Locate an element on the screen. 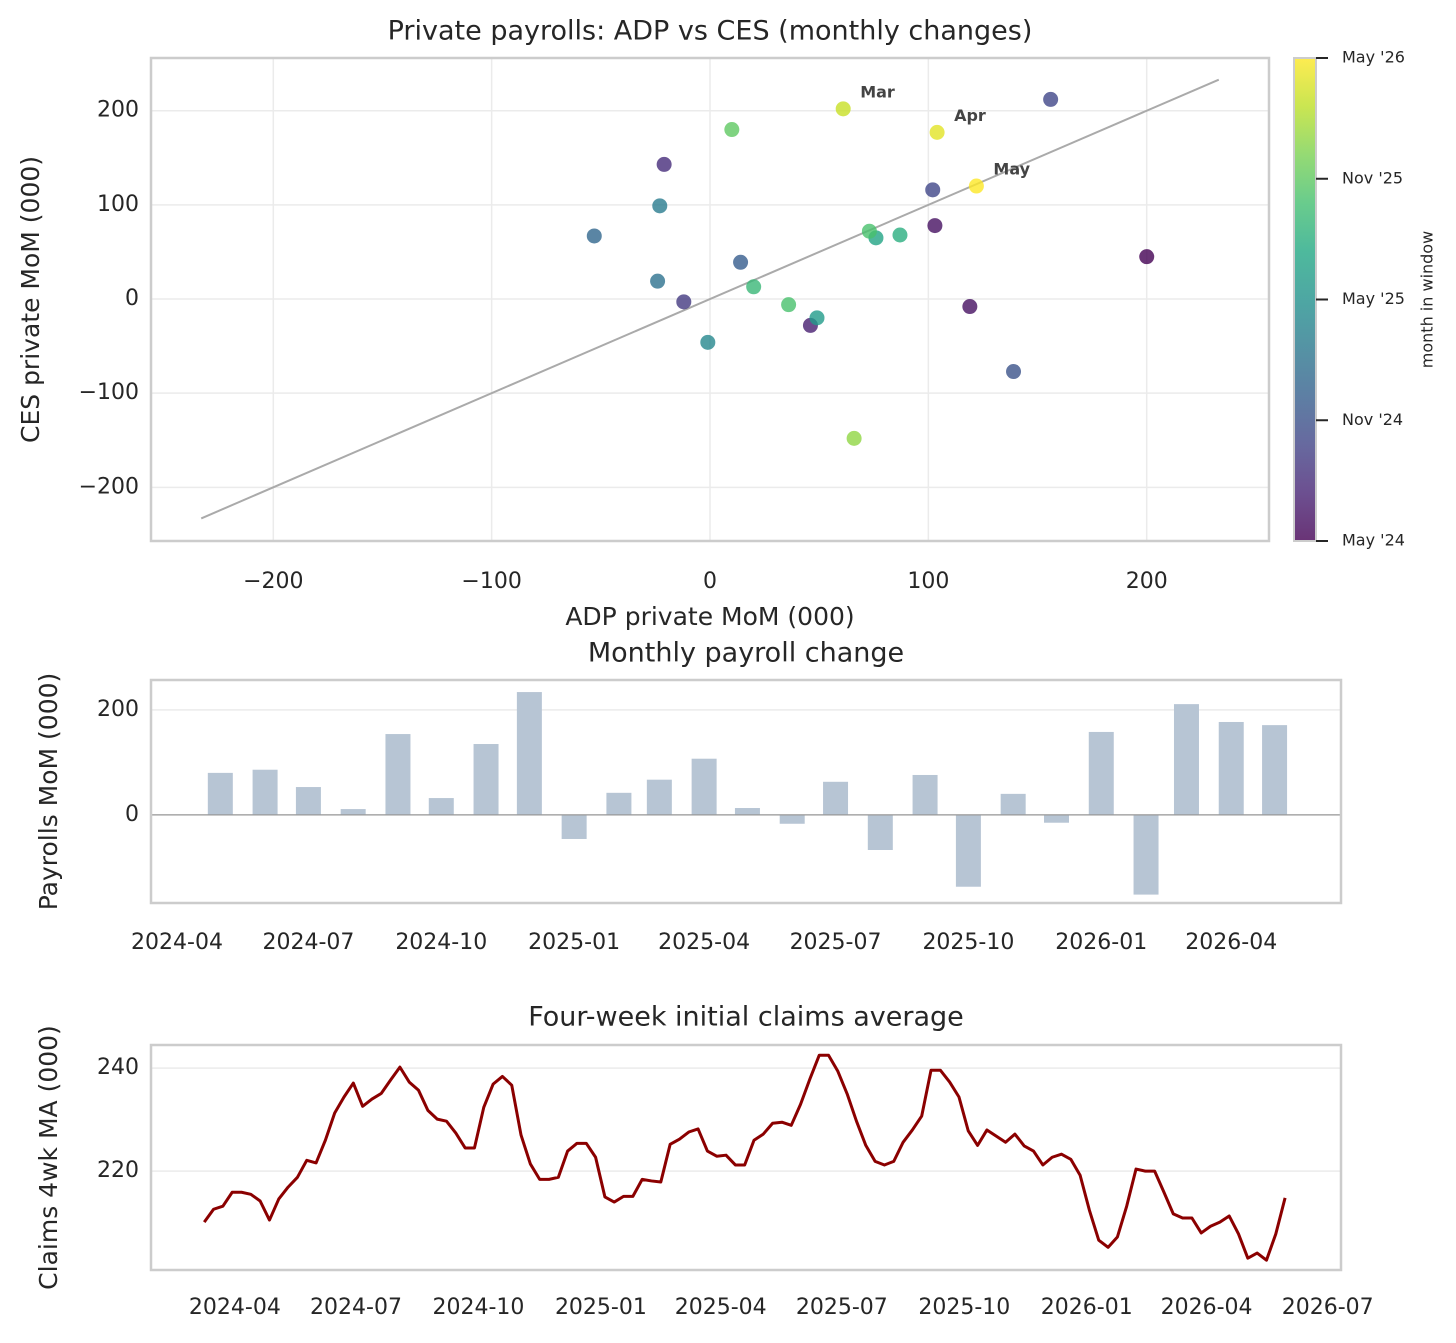 The image size is (1456, 1343). x-axis-label: ADP private MoM (000) is located at coordinates (709, 616).